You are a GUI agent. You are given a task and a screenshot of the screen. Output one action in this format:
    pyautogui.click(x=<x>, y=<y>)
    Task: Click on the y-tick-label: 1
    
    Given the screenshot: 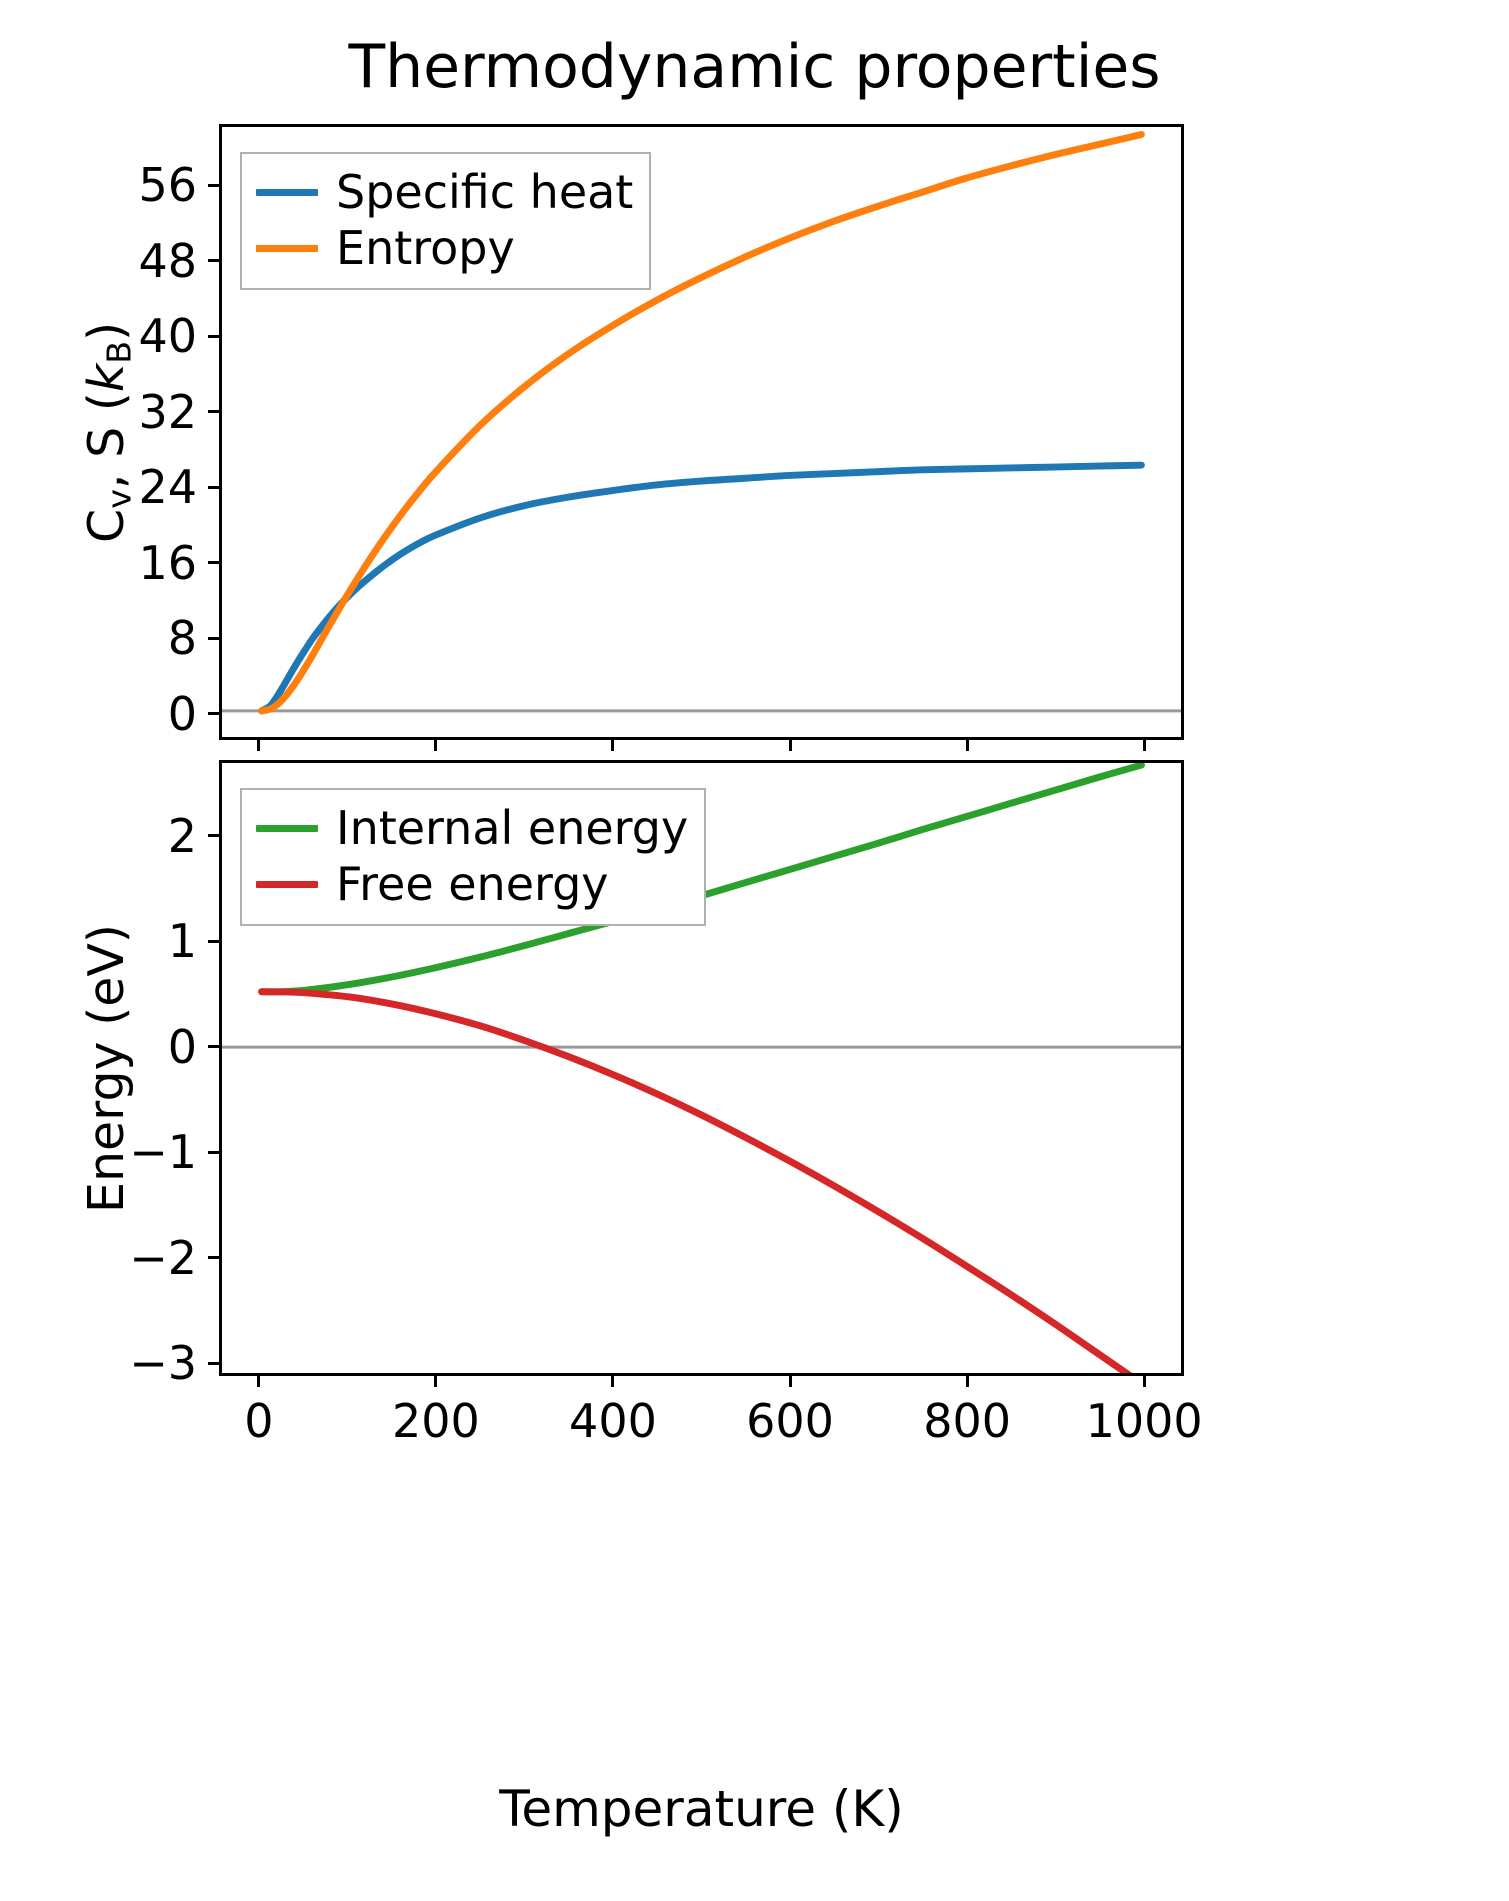 What is the action you would take?
    pyautogui.click(x=182, y=941)
    